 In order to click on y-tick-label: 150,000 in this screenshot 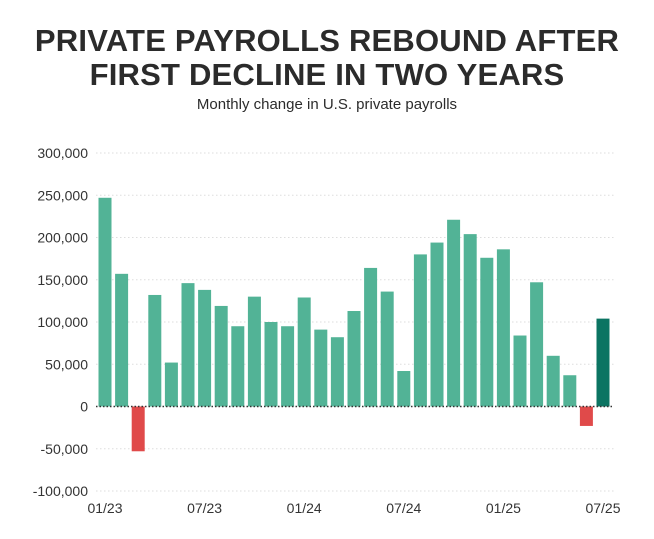, I will do `click(62, 280)`.